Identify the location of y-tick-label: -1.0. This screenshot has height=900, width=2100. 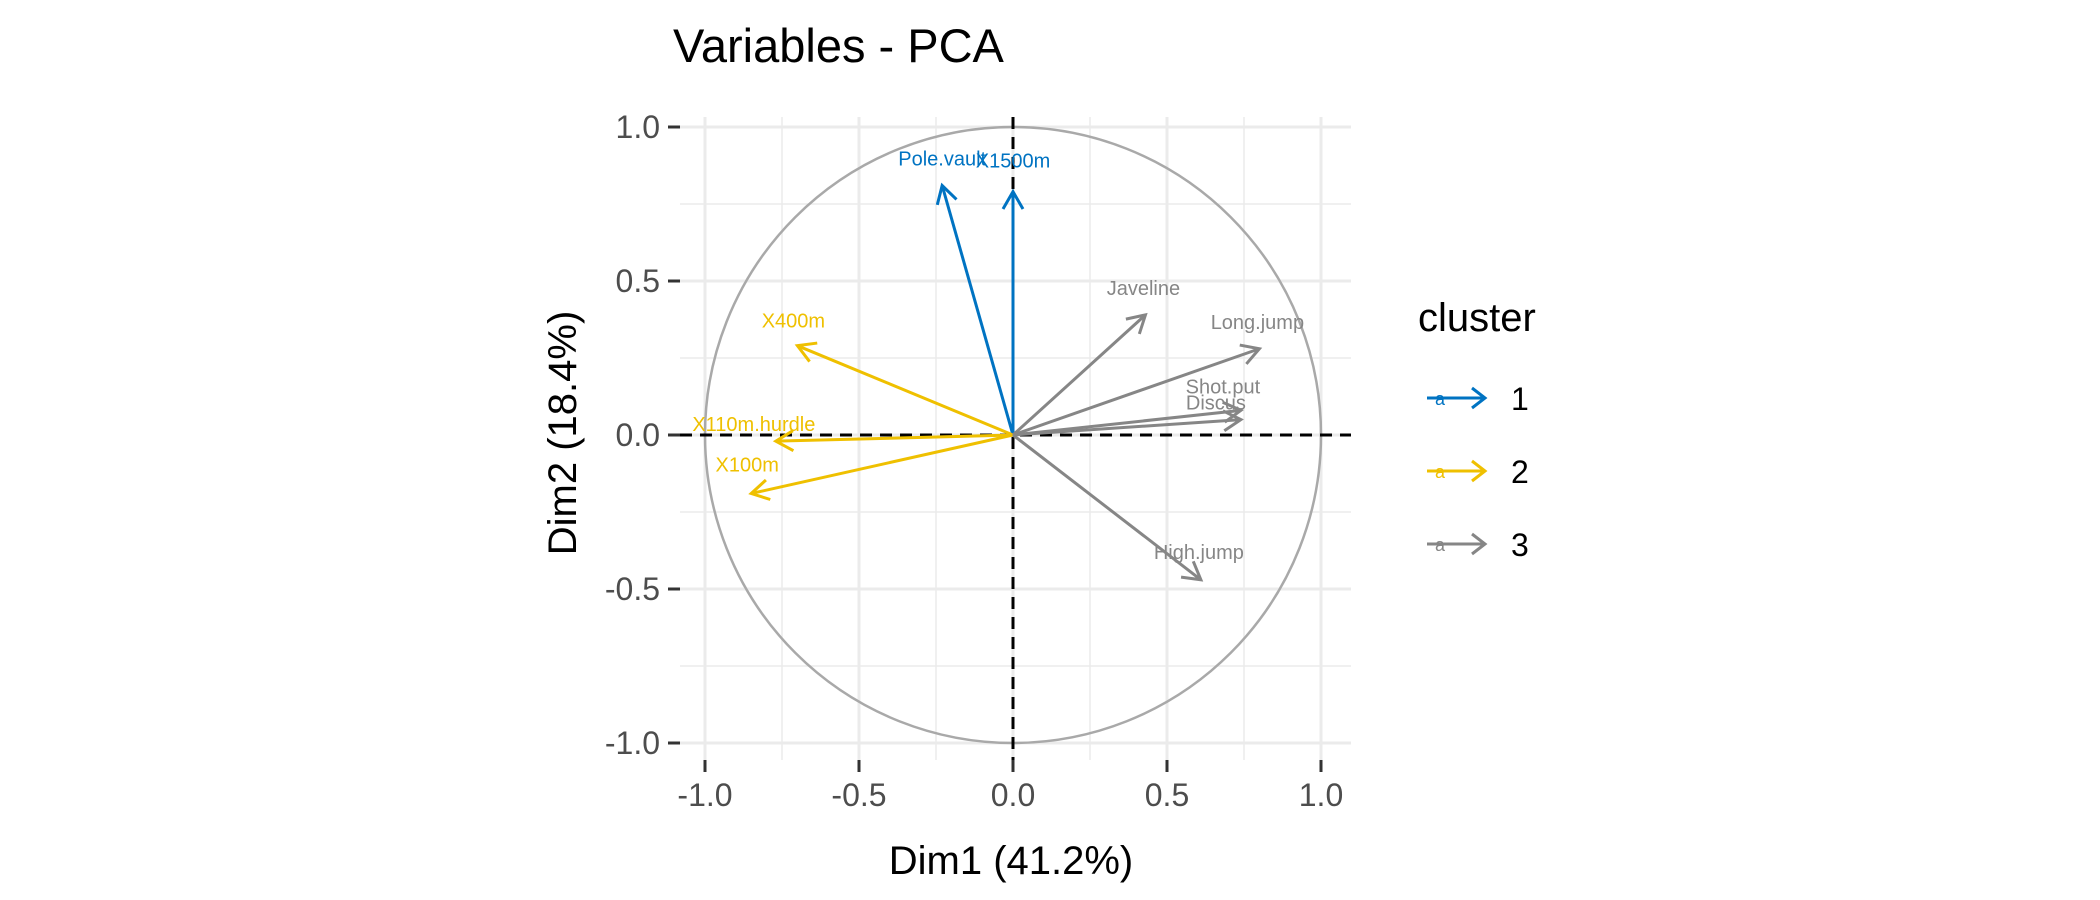
(632, 743).